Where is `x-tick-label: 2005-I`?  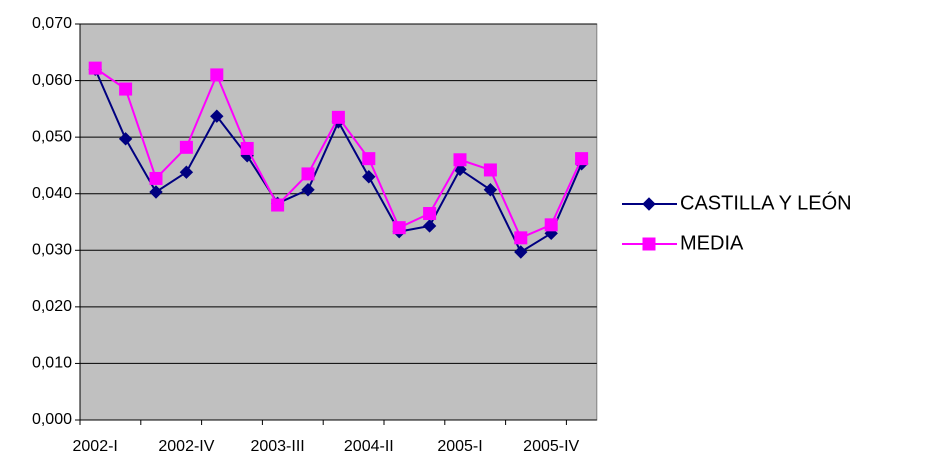
x-tick-label: 2005-I is located at coordinates (459, 446).